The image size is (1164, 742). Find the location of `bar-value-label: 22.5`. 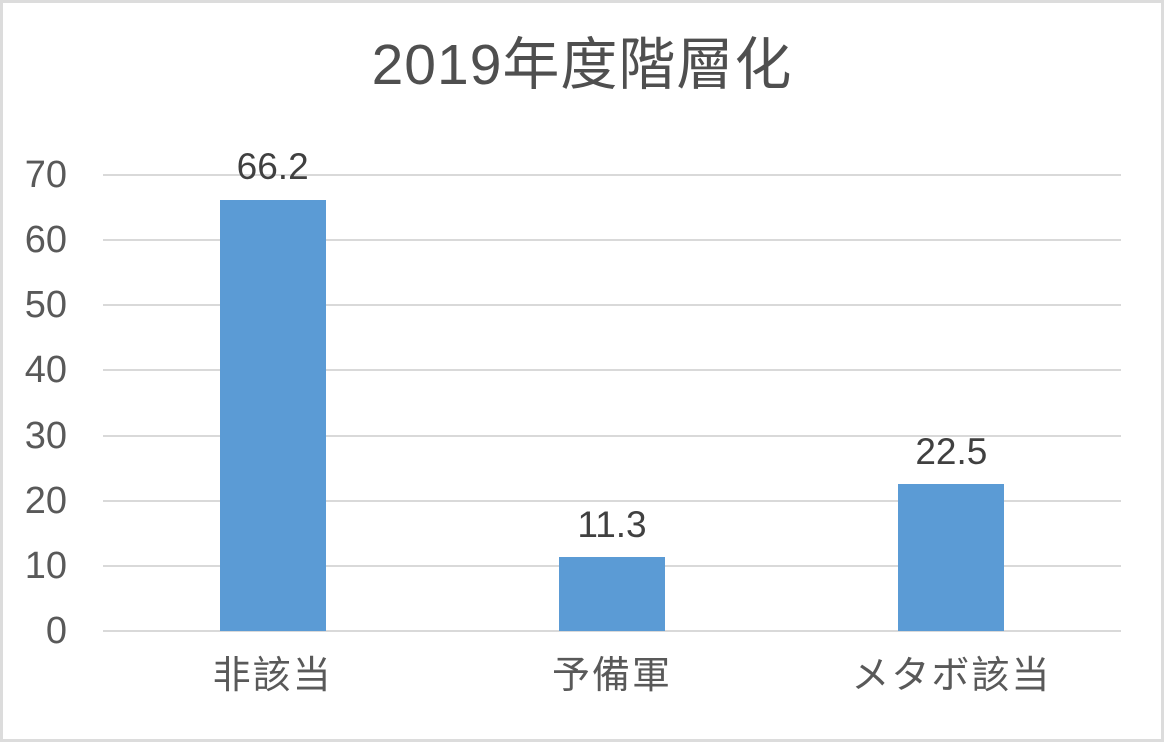

bar-value-label: 22.5 is located at coordinates (951, 451).